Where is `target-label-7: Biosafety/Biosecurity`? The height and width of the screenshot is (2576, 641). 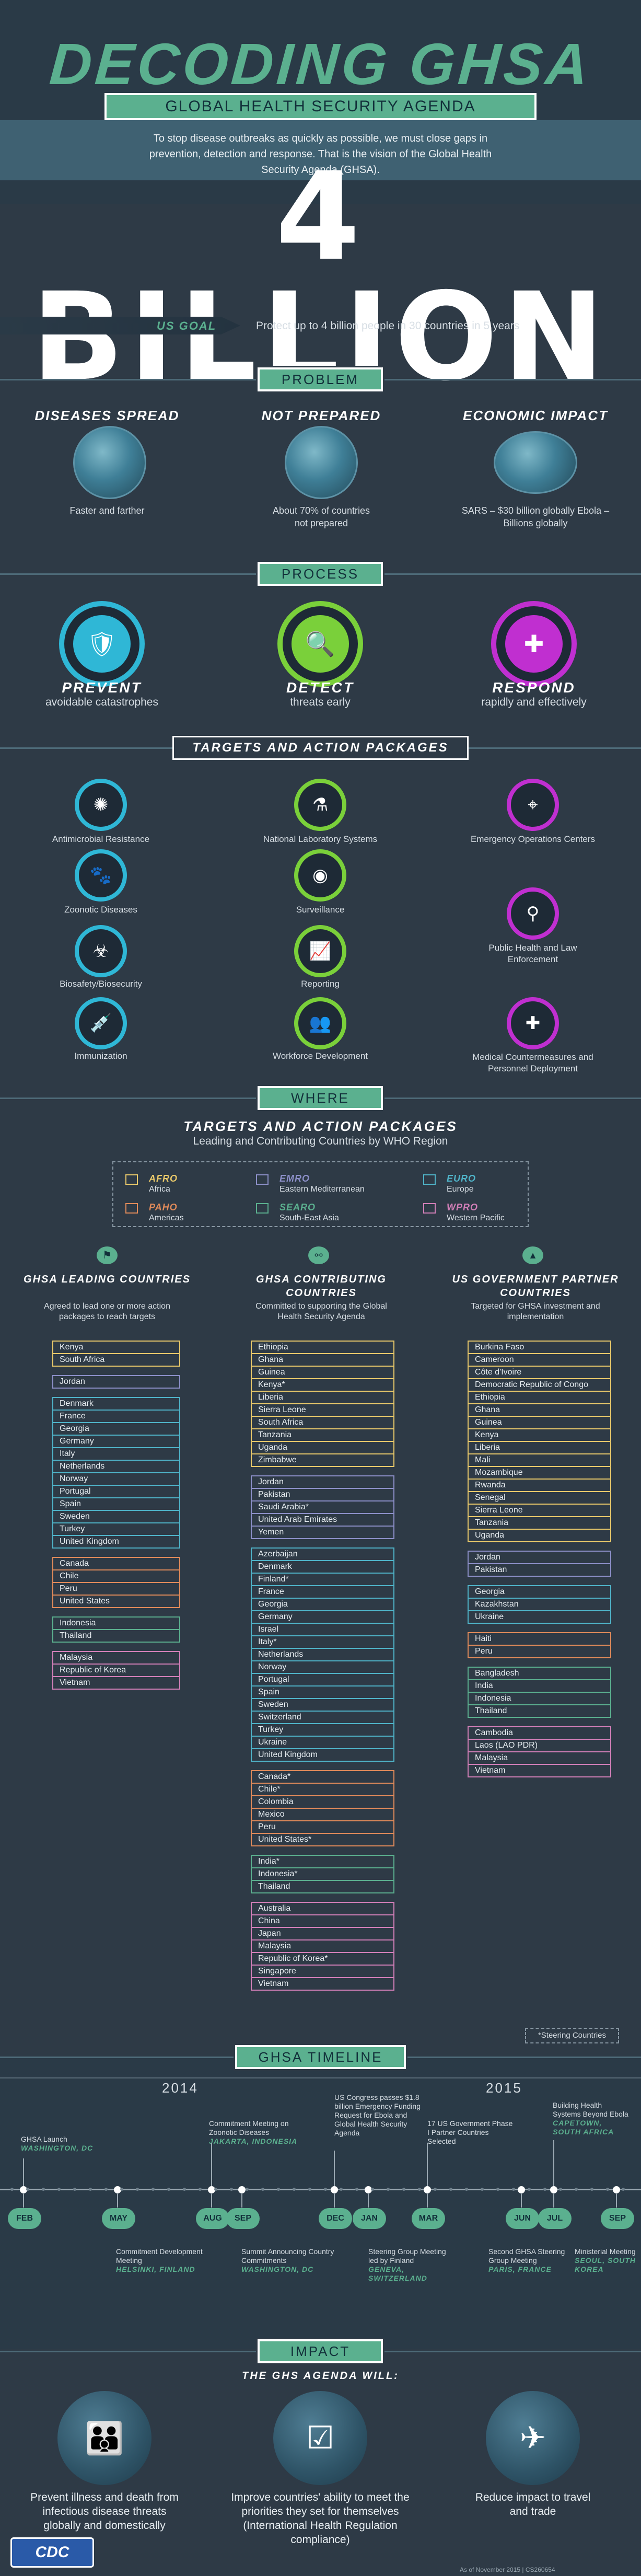
target-label-7: Biosafety/Biosecurity is located at coordinates (101, 984).